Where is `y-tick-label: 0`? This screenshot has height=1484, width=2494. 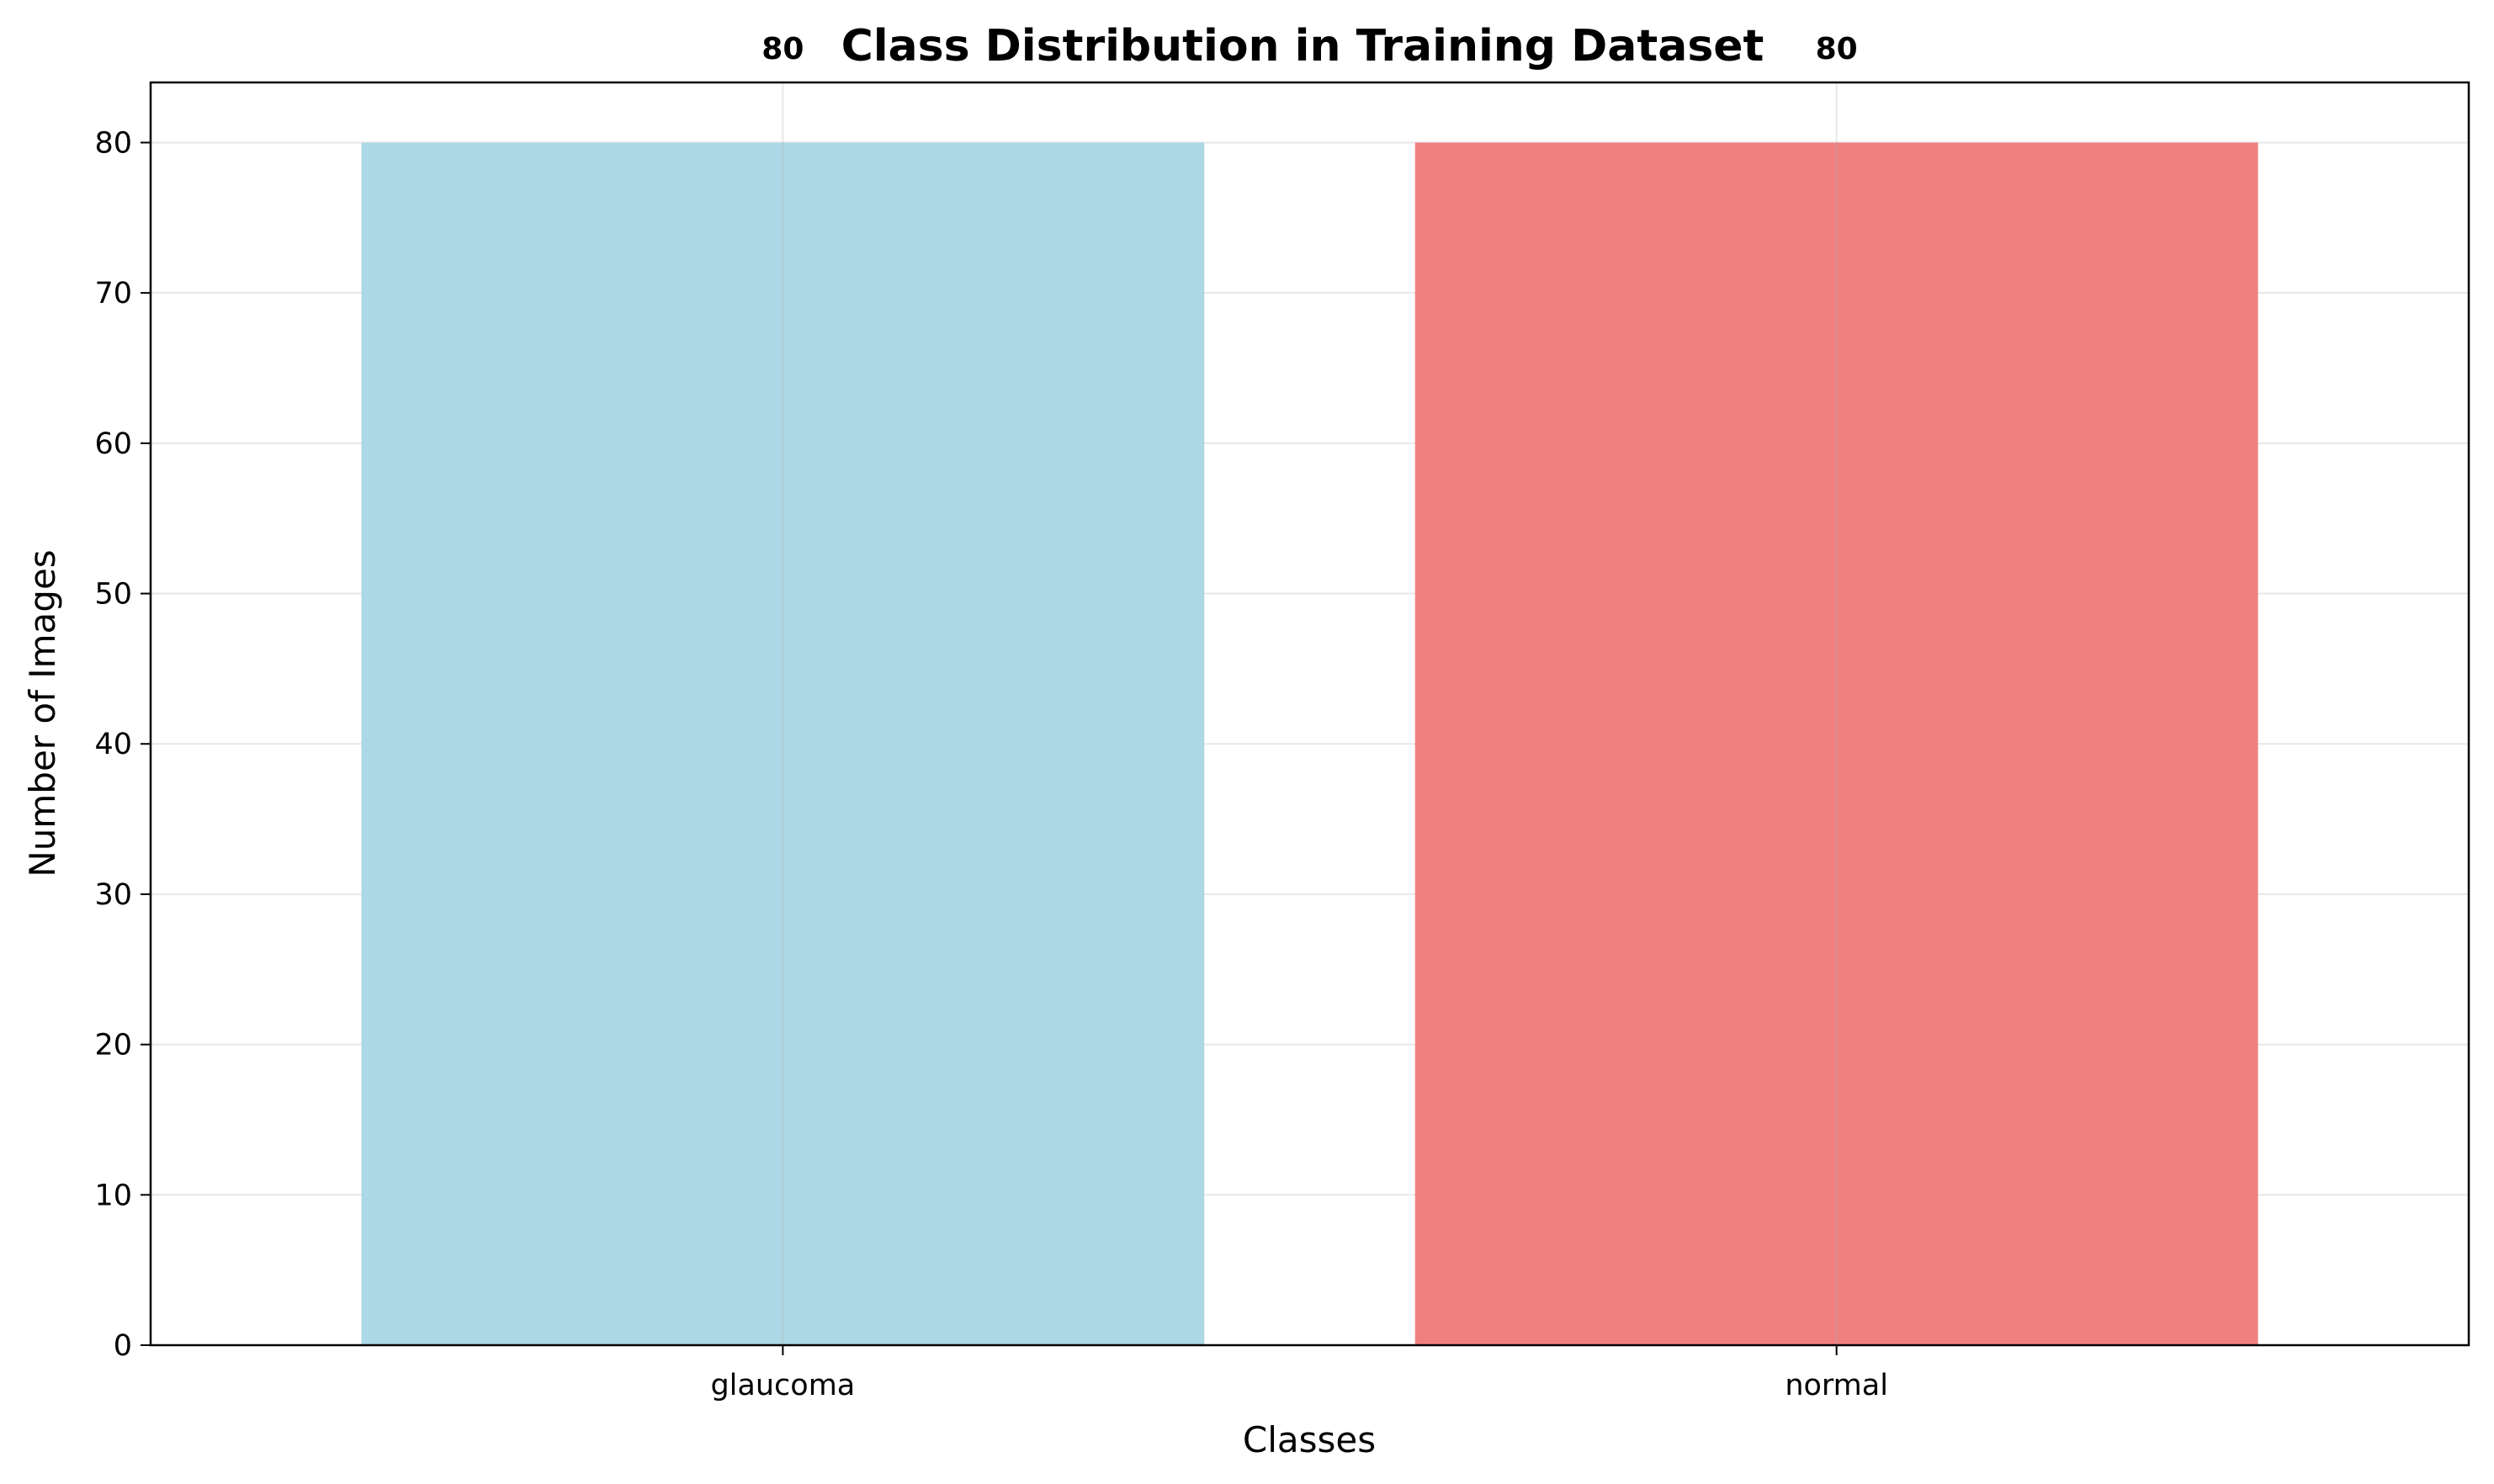
y-tick-label: 0 is located at coordinates (123, 1346).